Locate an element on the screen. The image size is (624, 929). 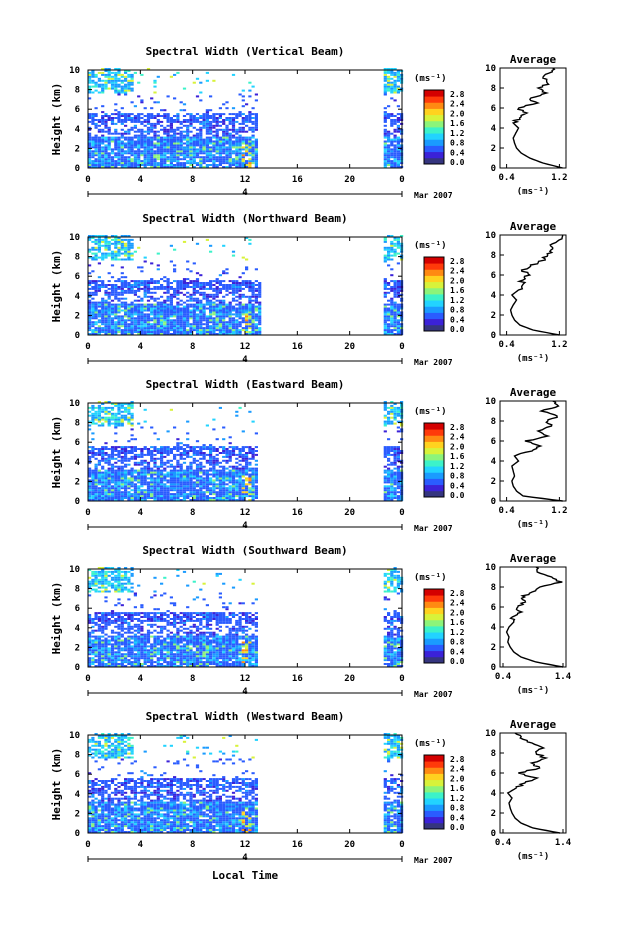
colorbar-tick-label: 0.0 is located at coordinates (457, 329).